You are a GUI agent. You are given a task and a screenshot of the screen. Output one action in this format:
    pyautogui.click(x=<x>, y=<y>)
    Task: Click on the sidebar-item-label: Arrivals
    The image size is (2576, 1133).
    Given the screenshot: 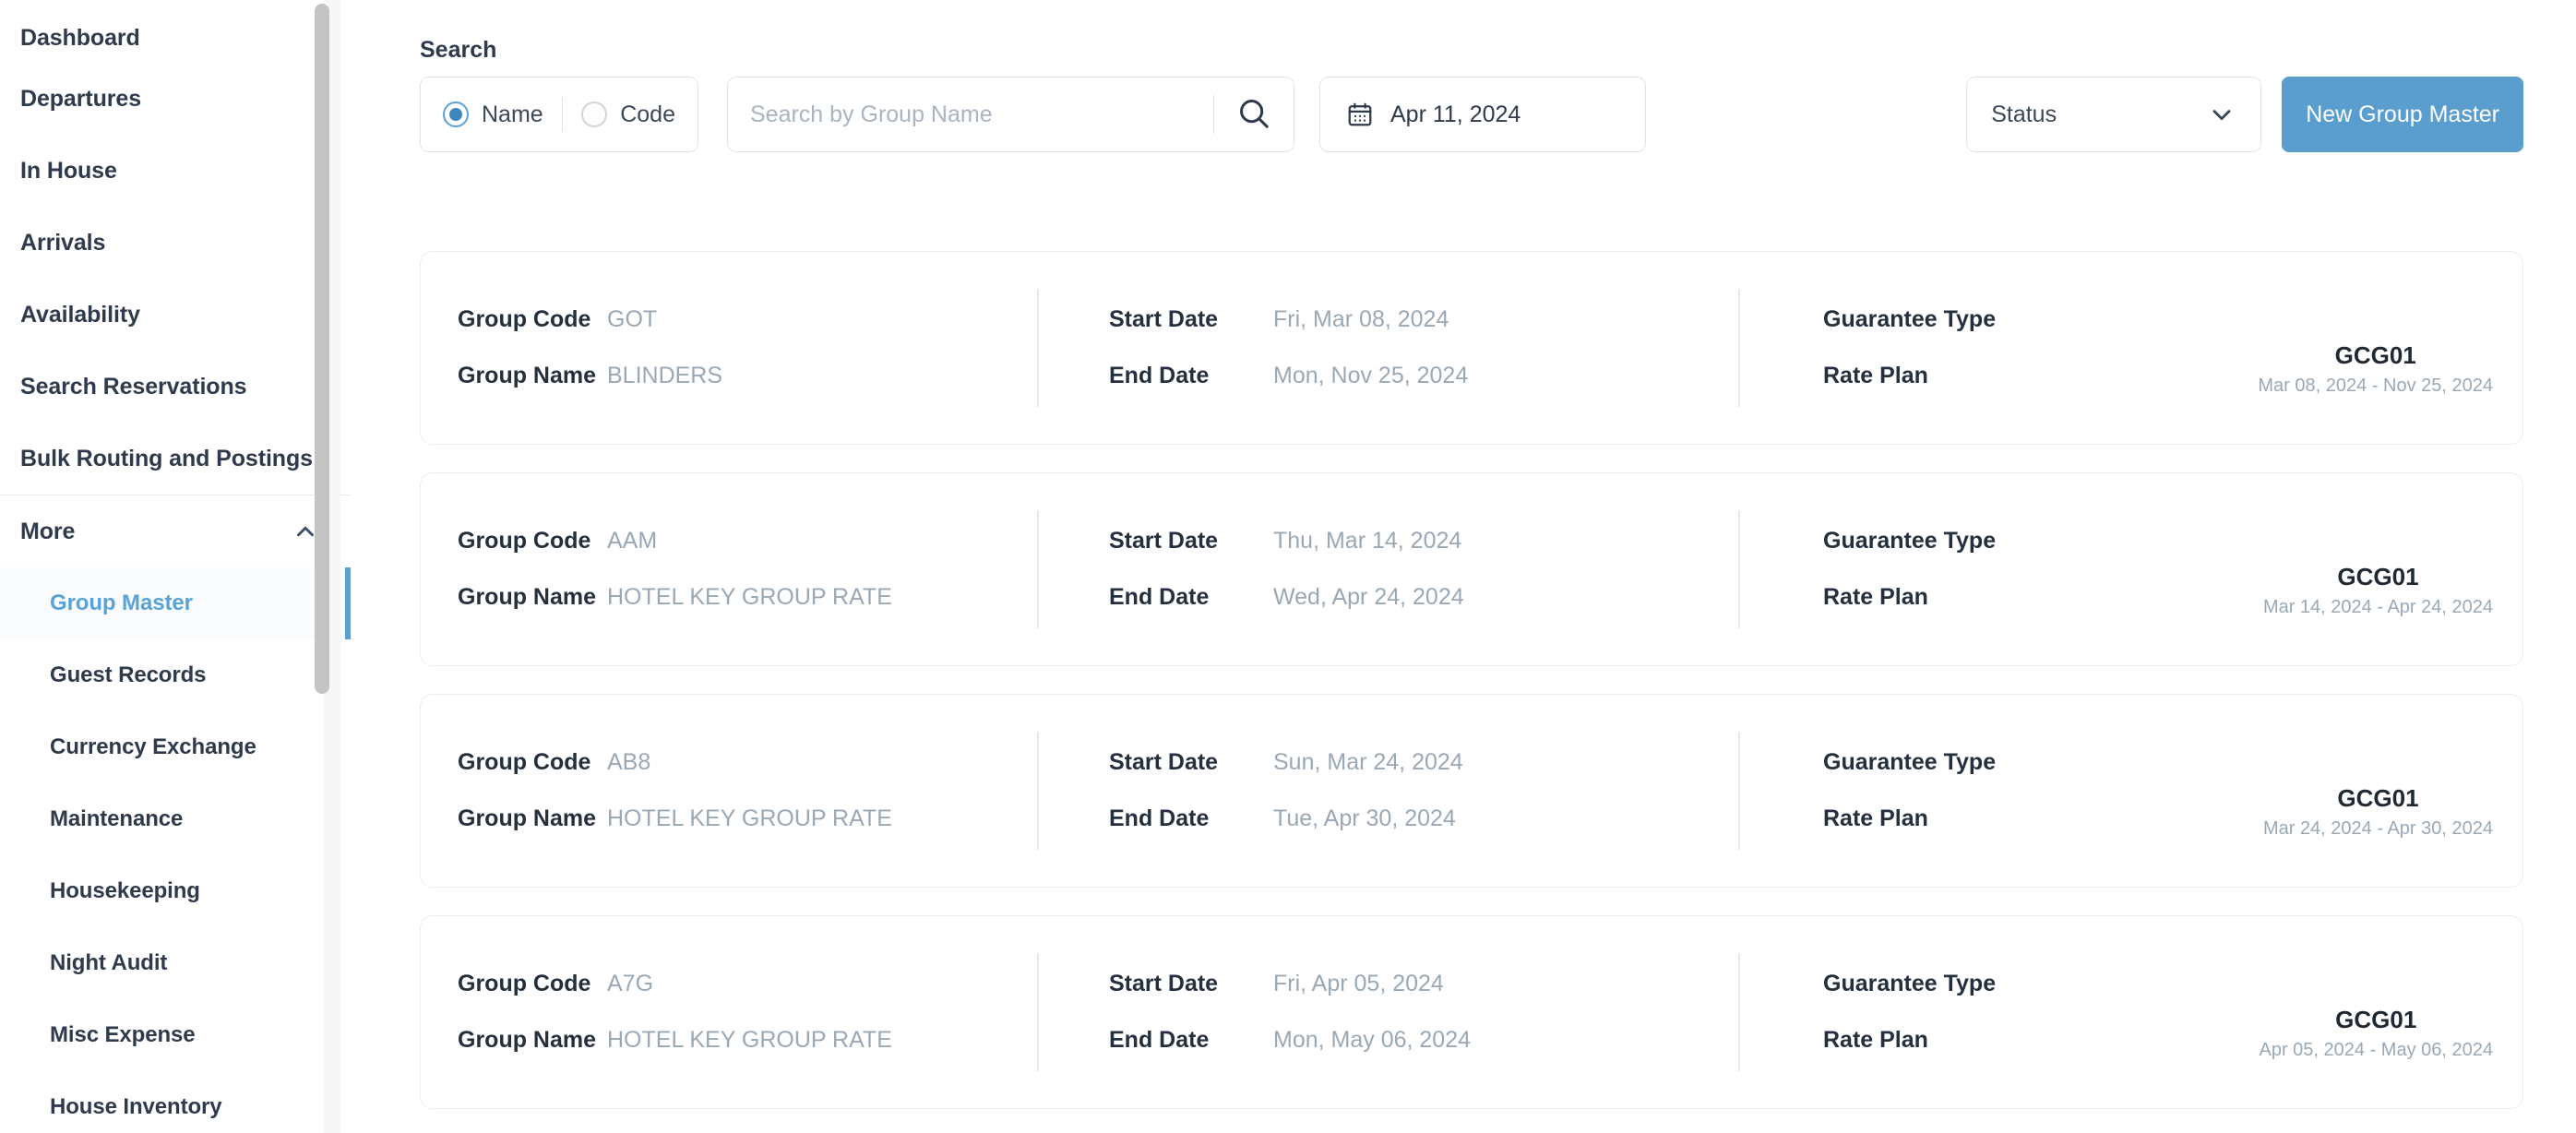 What is the action you would take?
    pyautogui.click(x=63, y=242)
    